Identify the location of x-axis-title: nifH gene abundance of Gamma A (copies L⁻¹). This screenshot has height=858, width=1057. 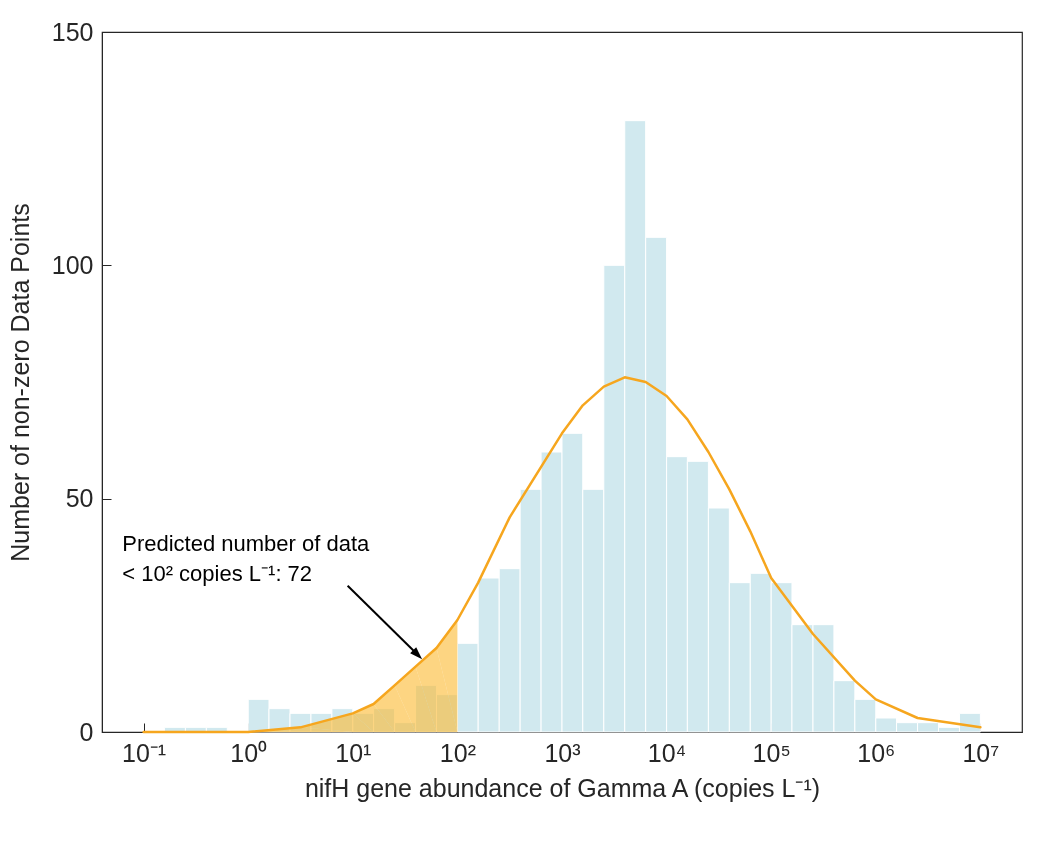
(562, 787).